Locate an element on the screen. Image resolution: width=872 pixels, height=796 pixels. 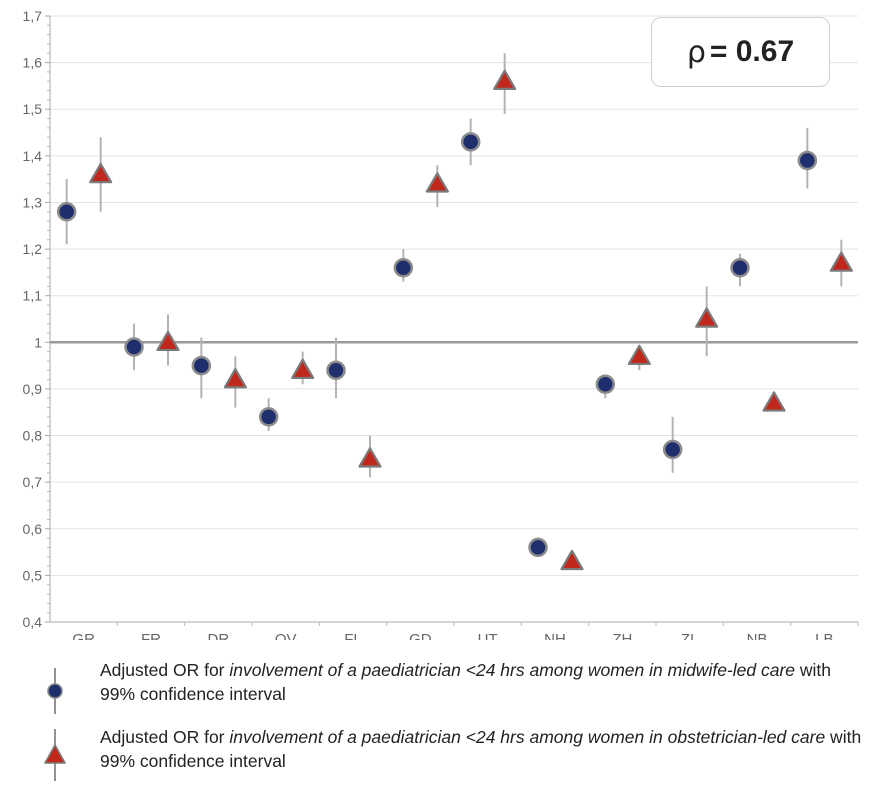
y-tick-label: 1,1 is located at coordinates (33, 296).